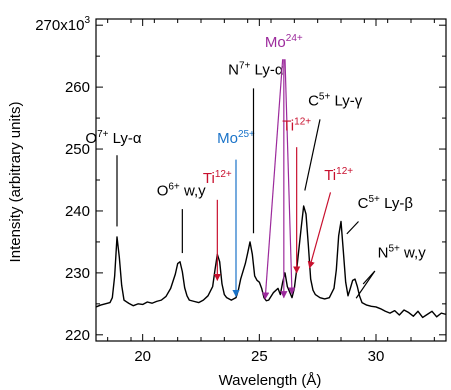 This screenshot has height=390, width=451. Describe the element at coordinates (396, 203) in the screenshot. I see `annotation-transition: Ly-β` at that location.